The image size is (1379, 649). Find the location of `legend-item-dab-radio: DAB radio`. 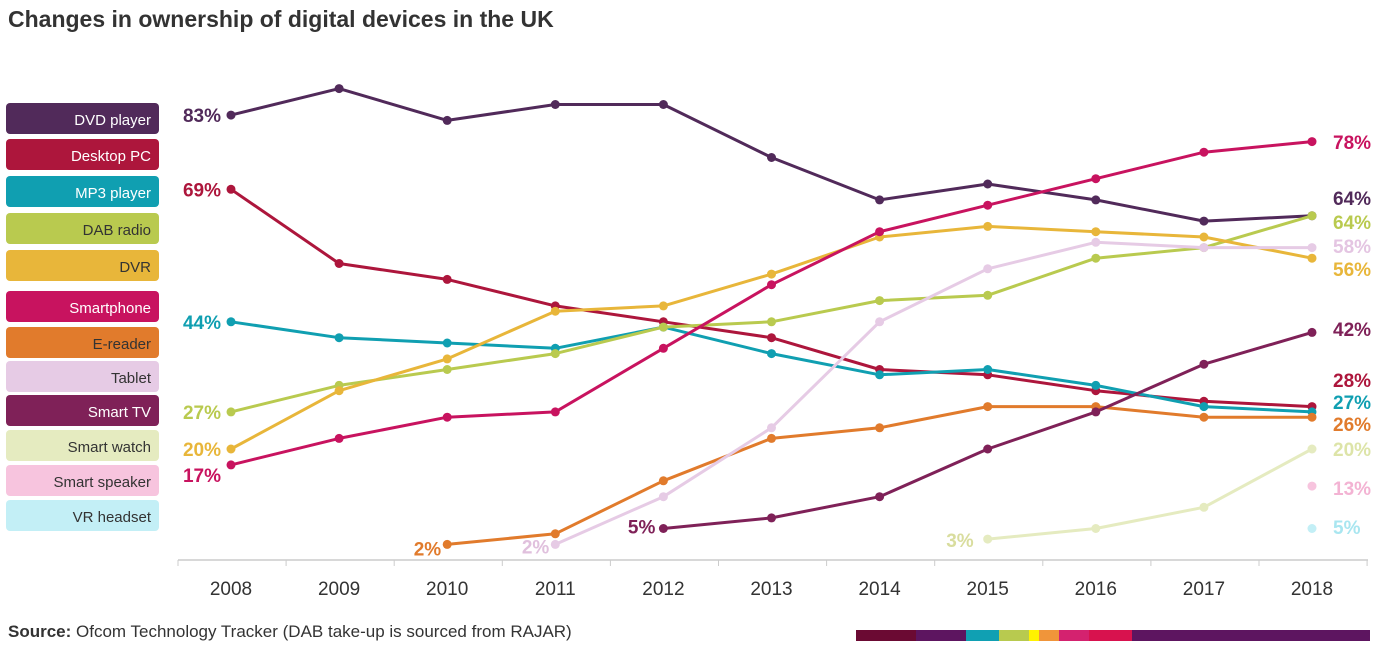

legend-item-dab-radio: DAB radio is located at coordinates (82, 228).